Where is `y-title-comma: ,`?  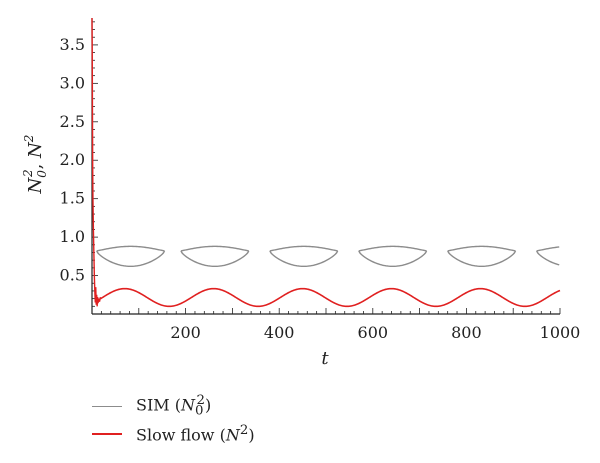 y-title-comma: , is located at coordinates (35, 163).